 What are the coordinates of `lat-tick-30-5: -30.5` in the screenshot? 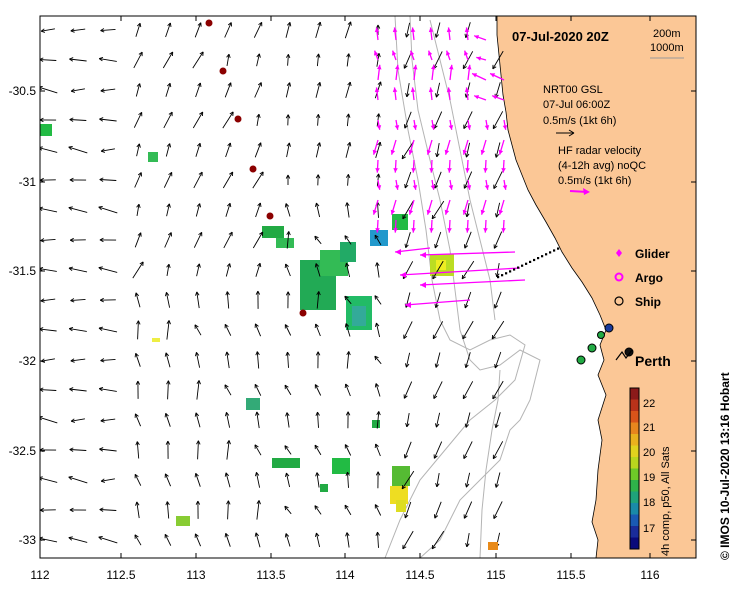 It's located at (23, 91).